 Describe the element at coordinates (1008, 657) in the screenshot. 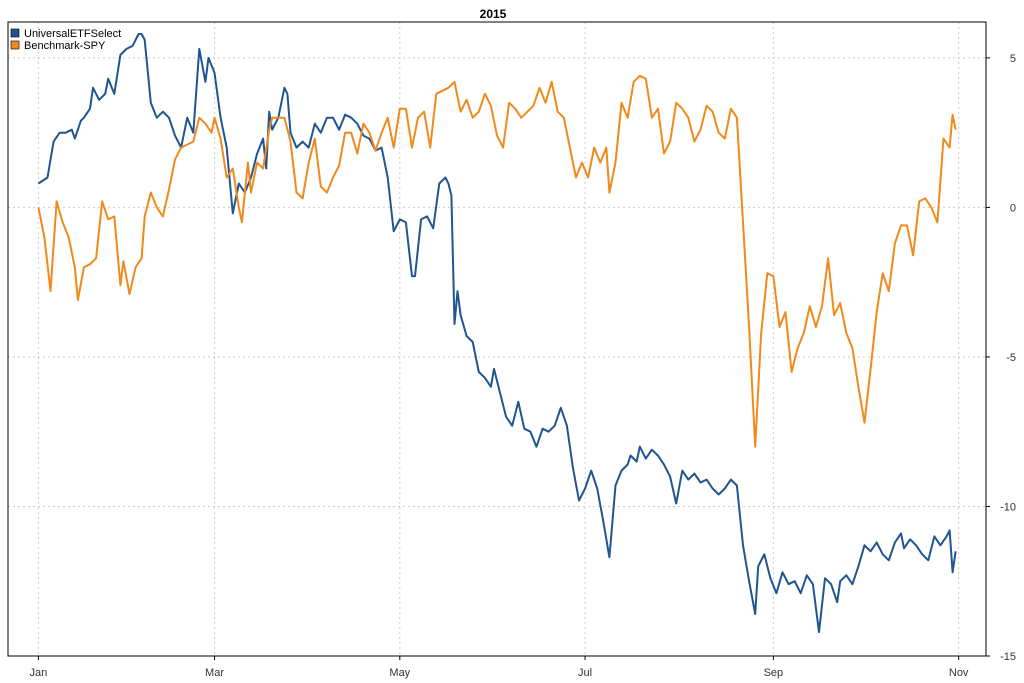

I see `y-tick-label: -15` at that location.